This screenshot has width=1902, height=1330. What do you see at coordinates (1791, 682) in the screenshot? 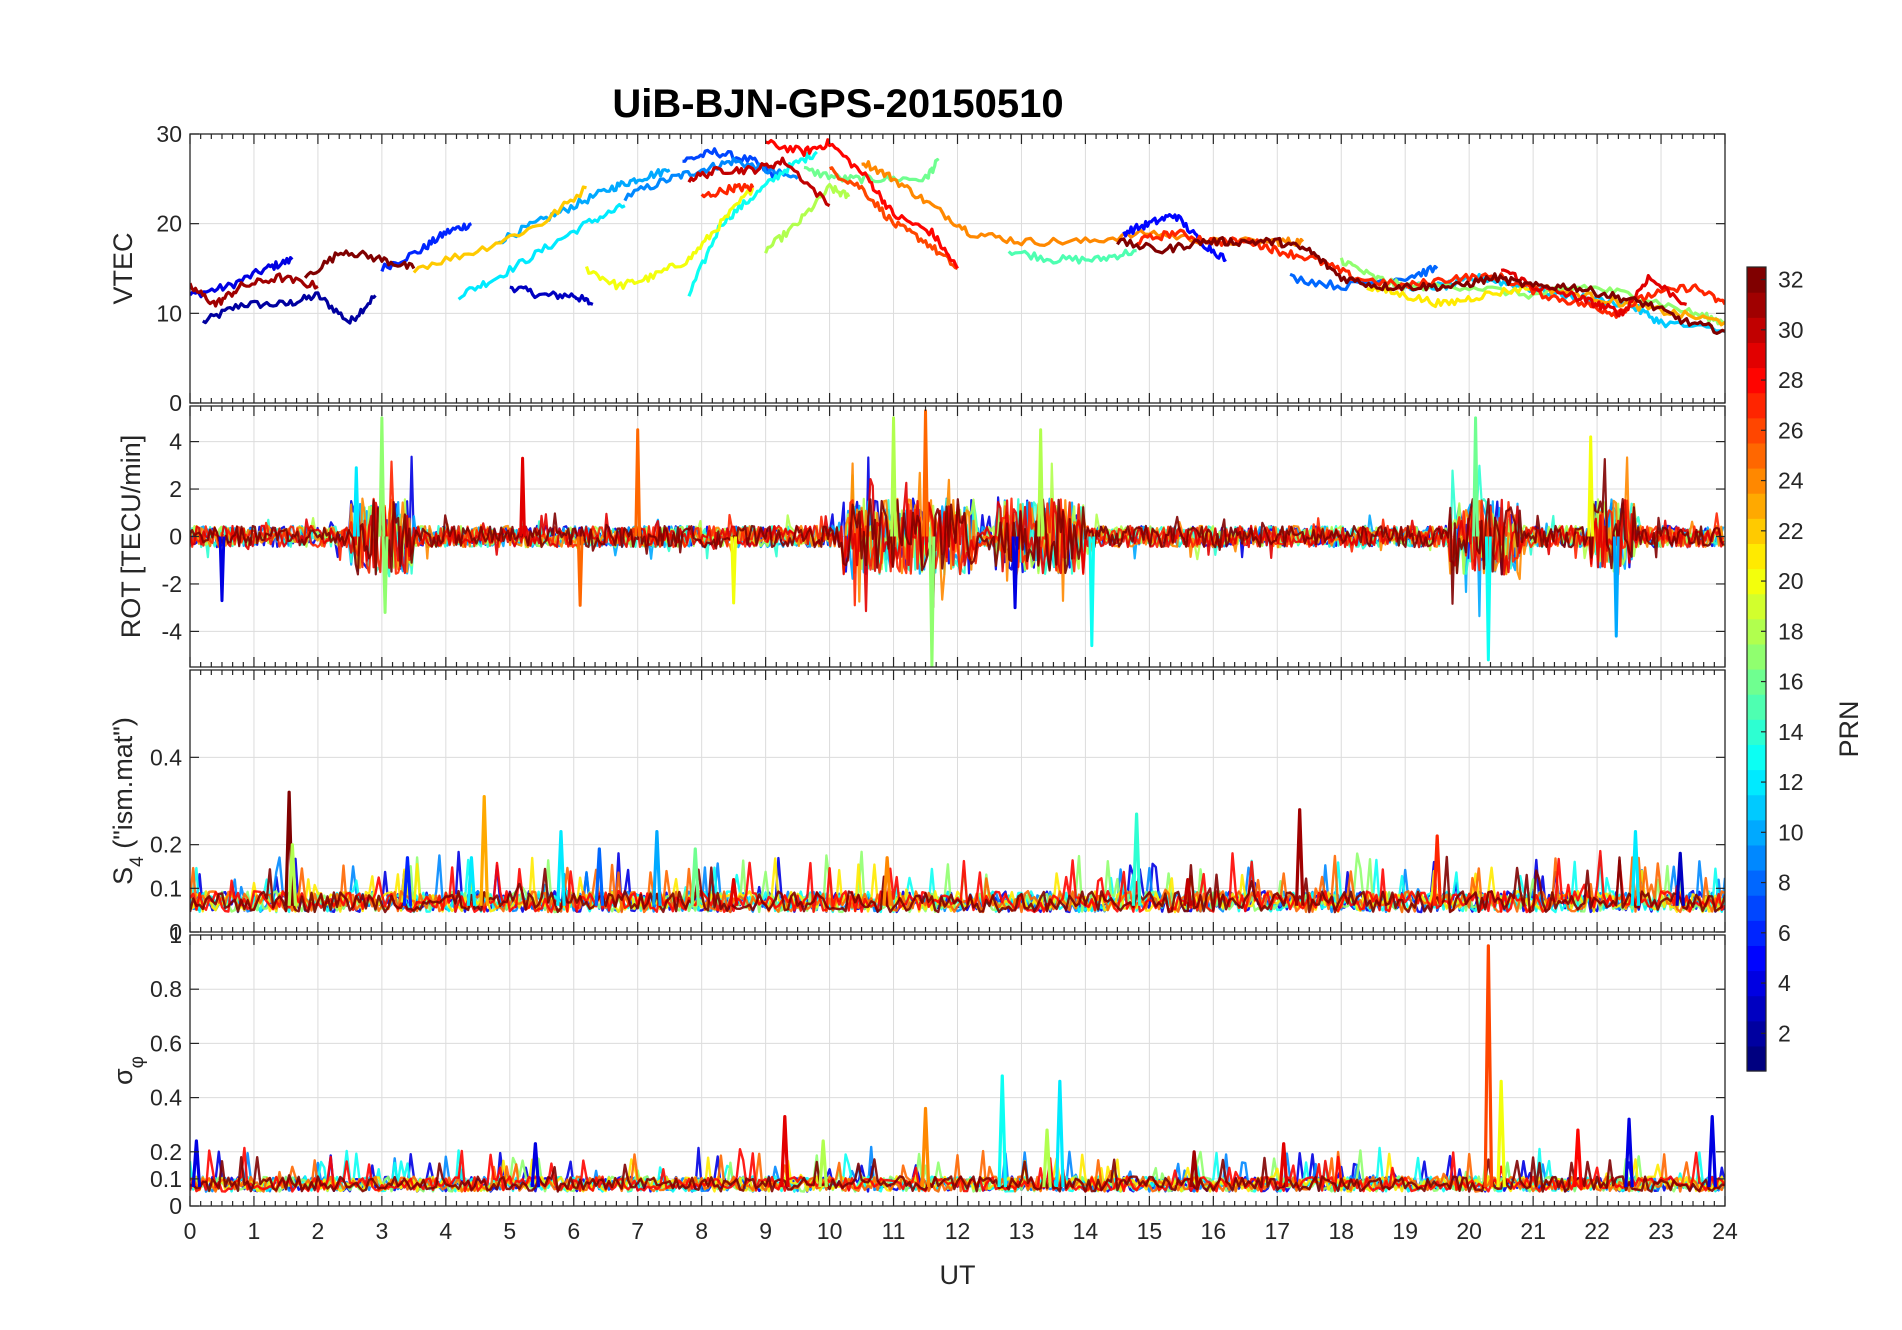
I see `colorbar-tick-label: 16` at bounding box center [1791, 682].